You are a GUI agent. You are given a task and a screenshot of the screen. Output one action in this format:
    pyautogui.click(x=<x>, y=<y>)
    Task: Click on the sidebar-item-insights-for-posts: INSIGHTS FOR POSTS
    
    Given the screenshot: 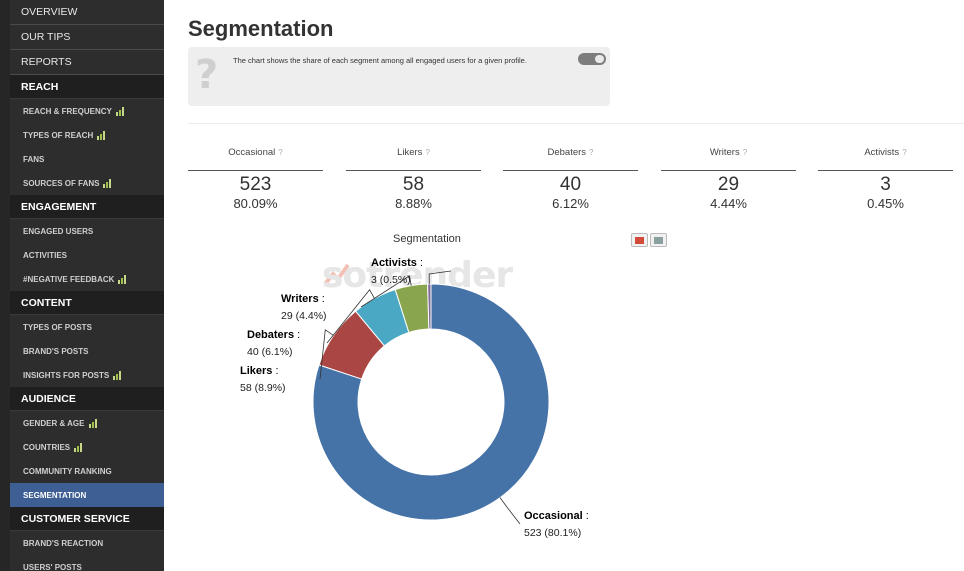 What is the action you would take?
    pyautogui.click(x=87, y=375)
    